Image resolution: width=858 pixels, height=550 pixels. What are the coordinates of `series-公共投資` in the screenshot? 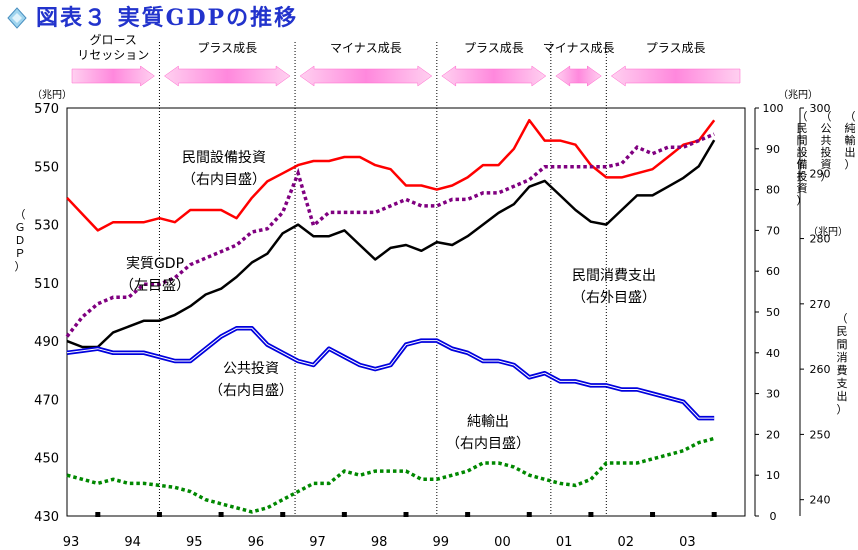 It's located at (390, 373).